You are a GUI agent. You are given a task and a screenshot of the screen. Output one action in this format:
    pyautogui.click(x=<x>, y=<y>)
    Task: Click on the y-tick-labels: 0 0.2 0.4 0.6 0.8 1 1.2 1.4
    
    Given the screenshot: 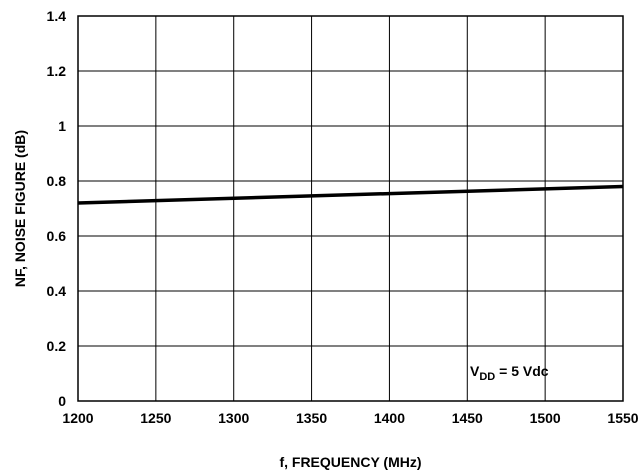 What is the action you would take?
    pyautogui.click(x=57, y=208)
    